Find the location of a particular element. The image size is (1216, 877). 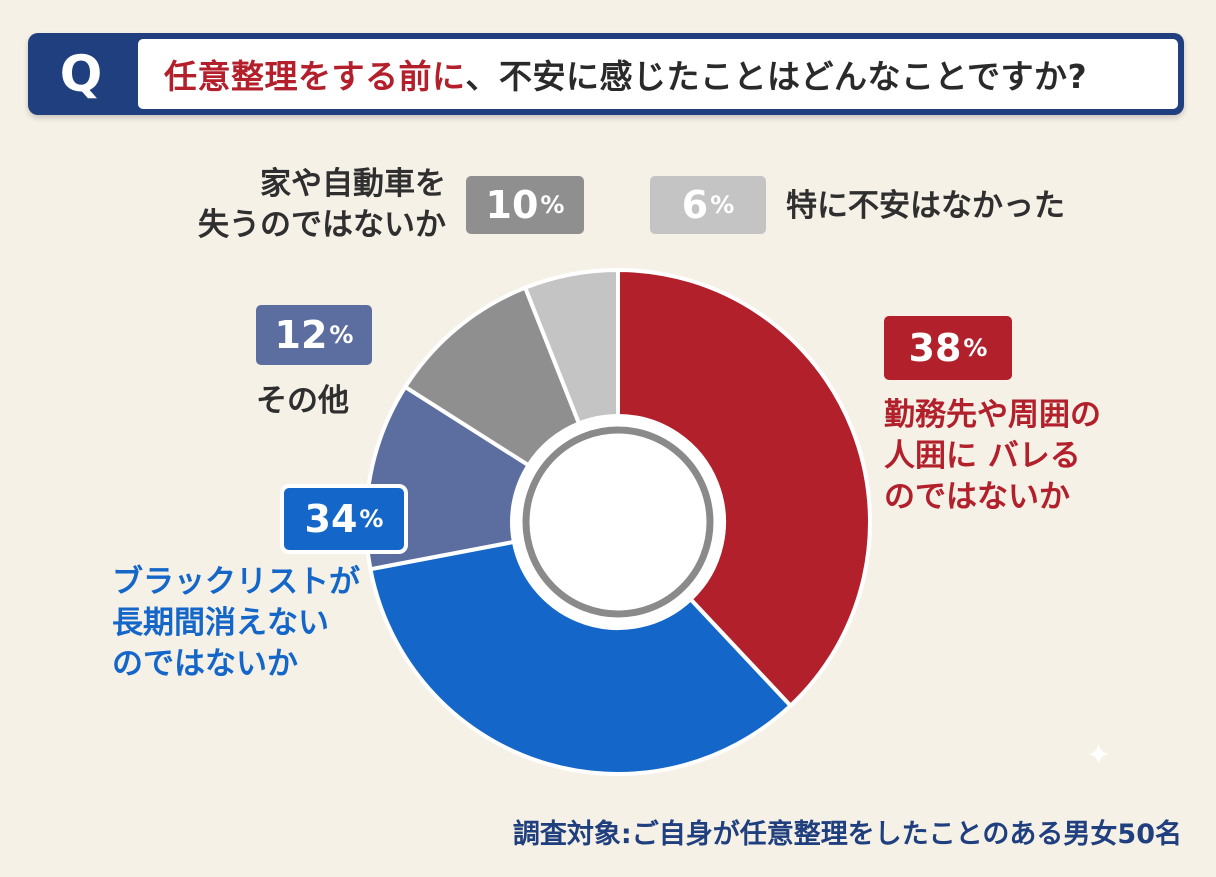

q-mark: Q is located at coordinates (81, 74).